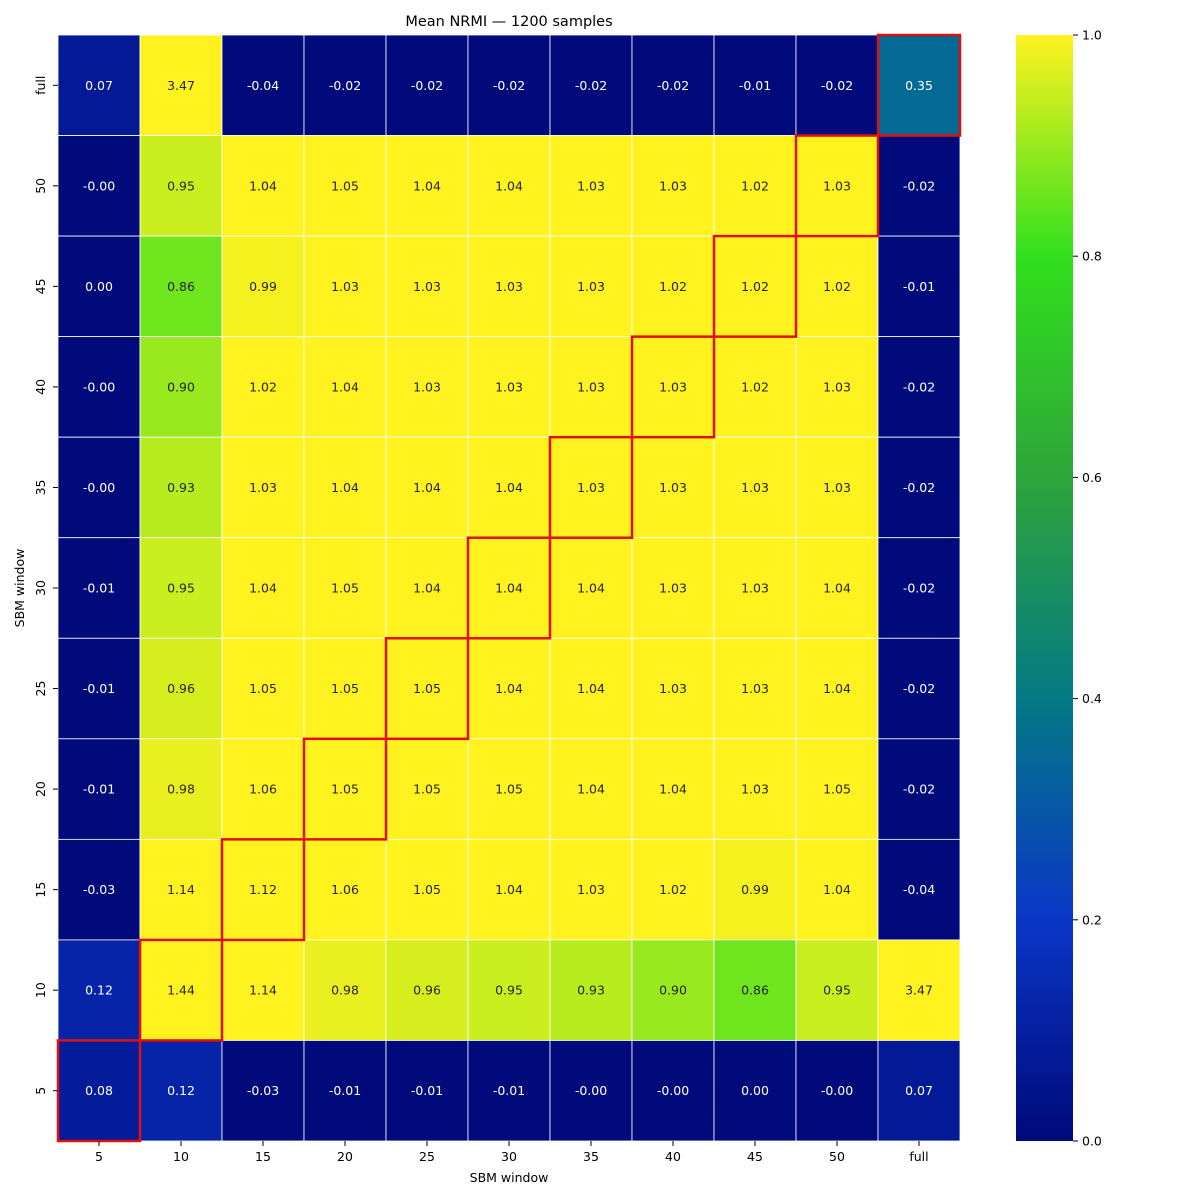  Describe the element at coordinates (755, 1156) in the screenshot. I see `x-tick-label: 45` at that location.